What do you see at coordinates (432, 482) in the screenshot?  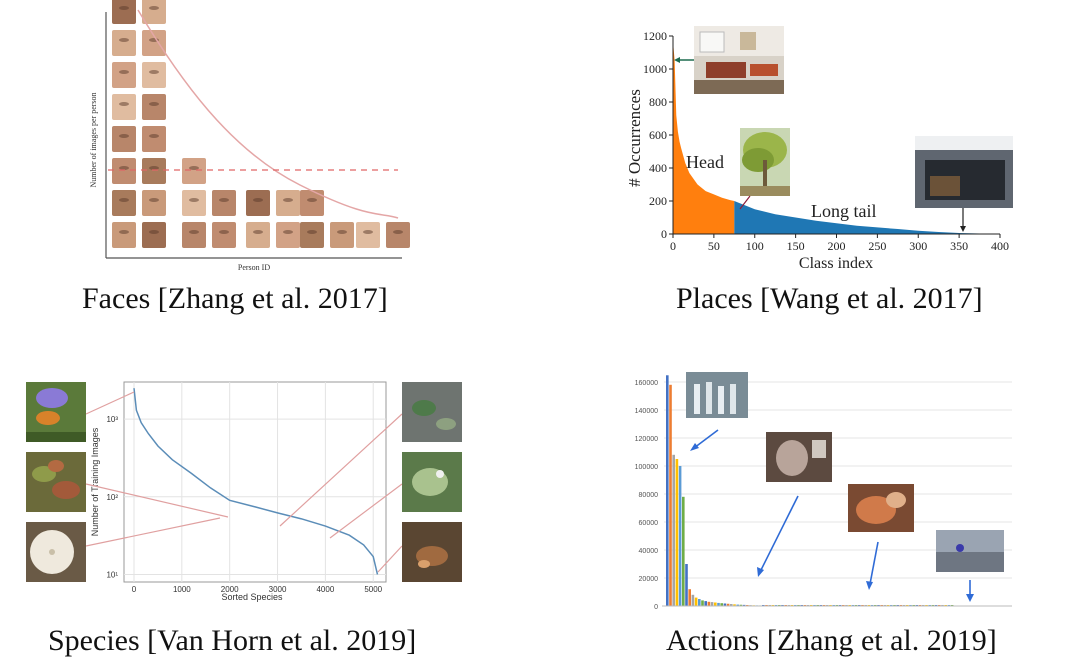 I see `shrub-photo` at bounding box center [432, 482].